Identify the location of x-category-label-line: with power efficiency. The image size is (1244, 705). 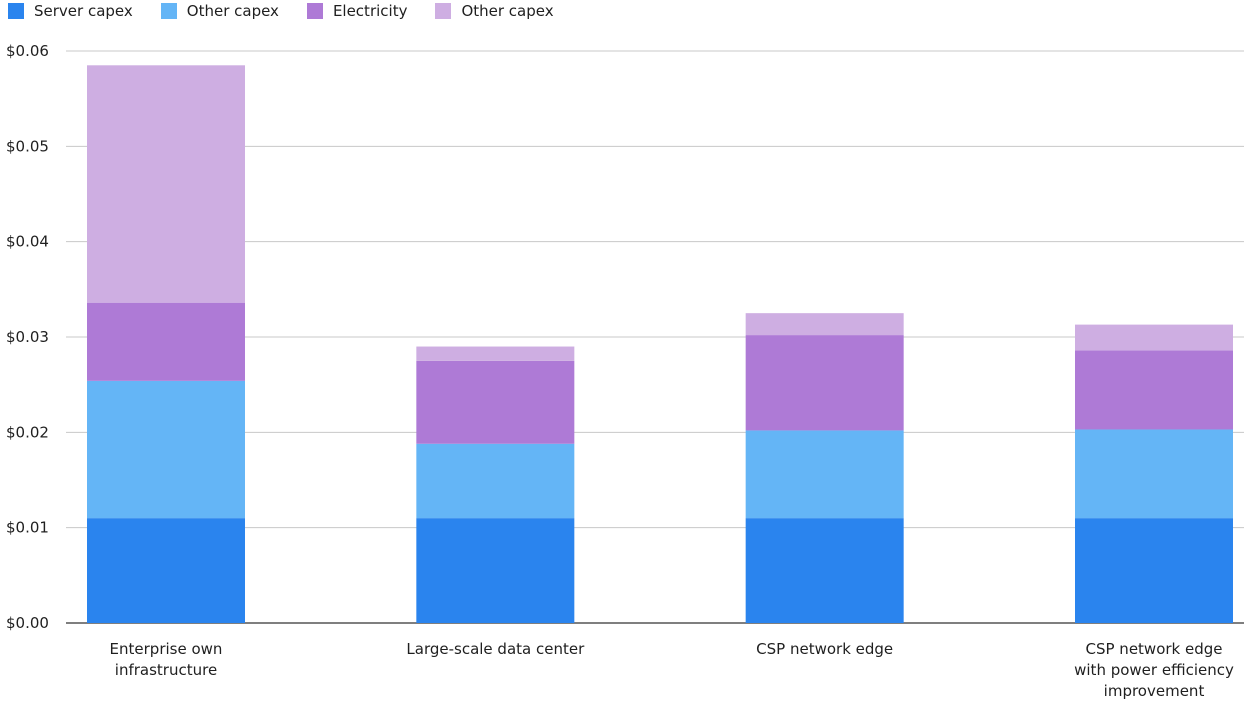
(1154, 670).